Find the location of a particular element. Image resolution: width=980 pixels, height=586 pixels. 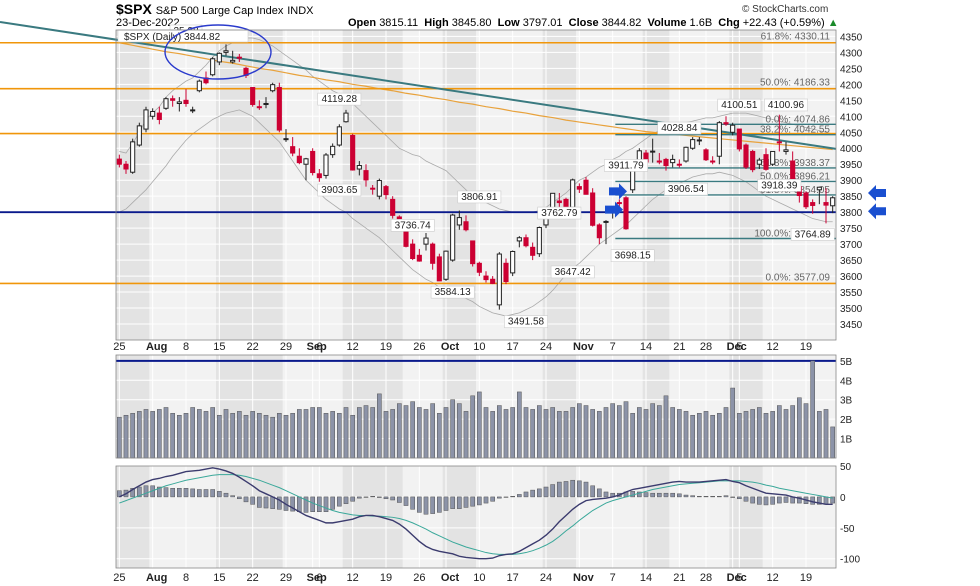

y-tick-label: 3450 is located at coordinates (851, 325).